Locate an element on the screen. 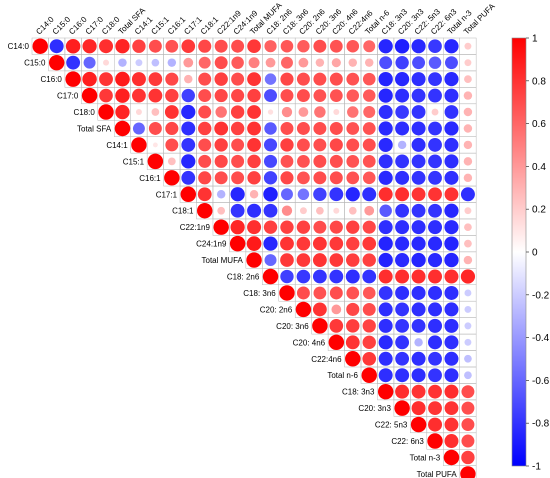 The image size is (550, 478). row-label: C20: 2n6 is located at coordinates (276, 309).